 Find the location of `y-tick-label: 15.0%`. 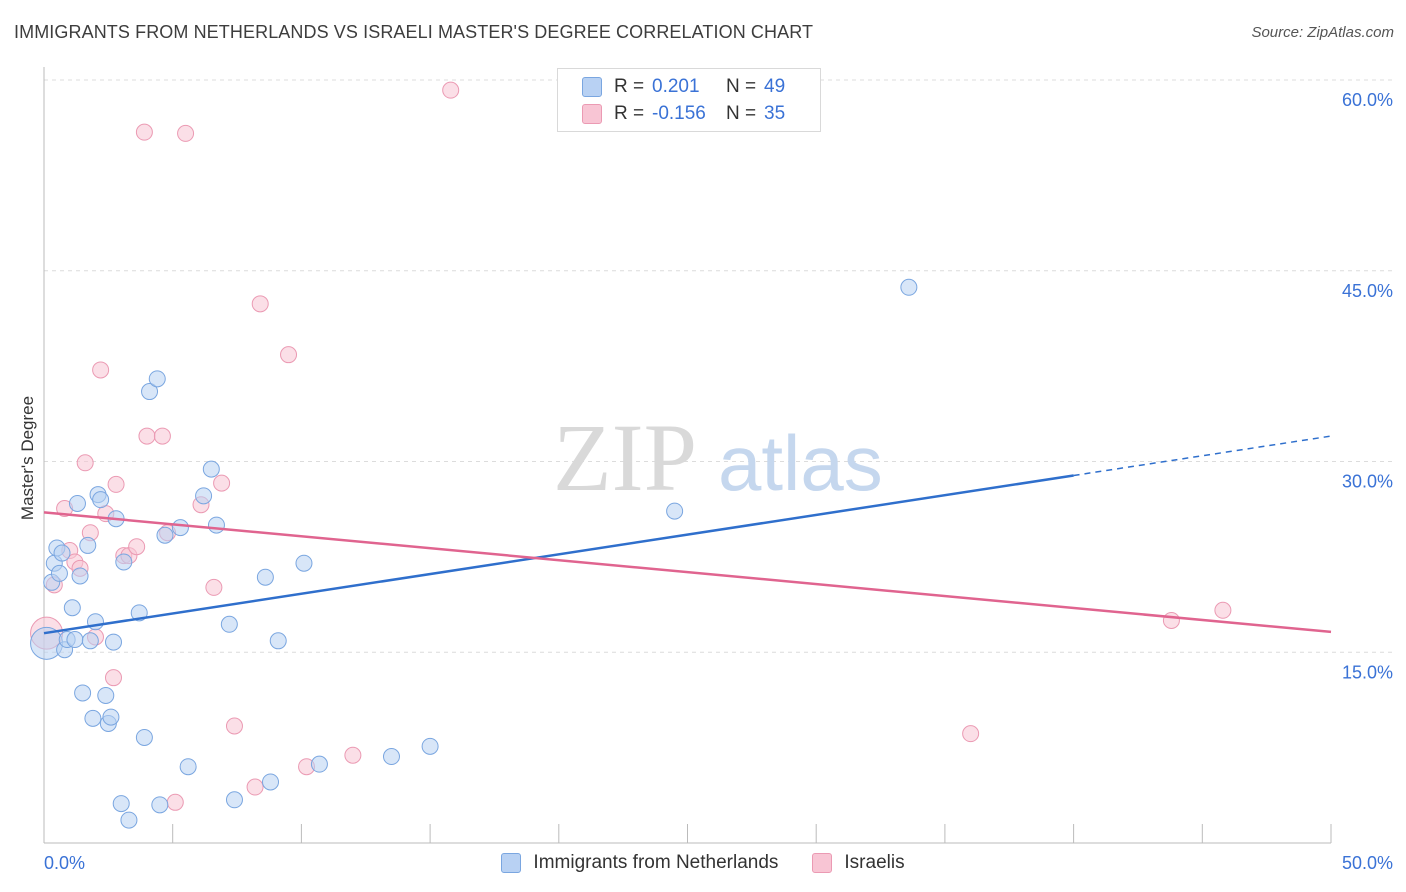

y-tick-label: 15.0% is located at coordinates (1367, 672).